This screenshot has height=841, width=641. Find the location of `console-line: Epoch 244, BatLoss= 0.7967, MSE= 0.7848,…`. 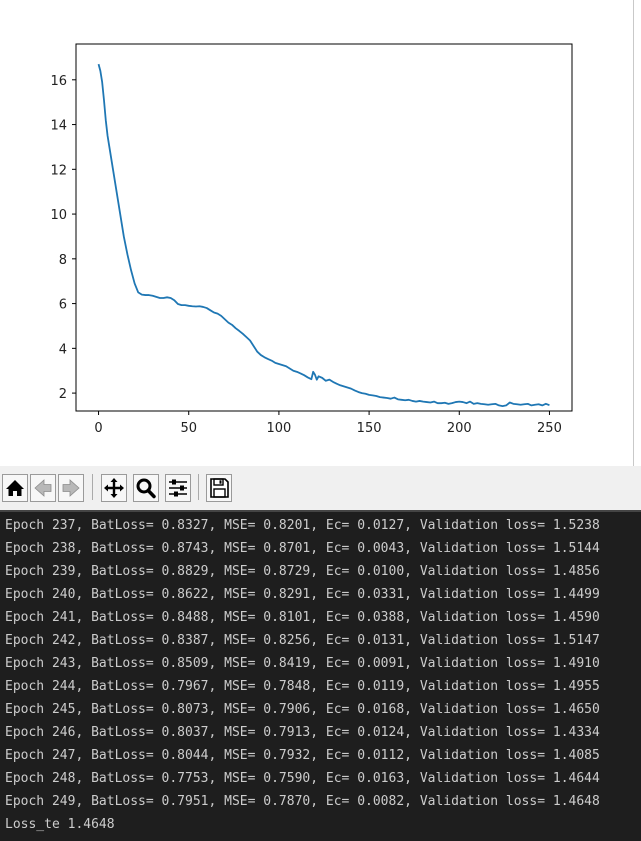

console-line: Epoch 244, BatLoss= 0.7967, MSE= 0.7848,… is located at coordinates (302, 686).